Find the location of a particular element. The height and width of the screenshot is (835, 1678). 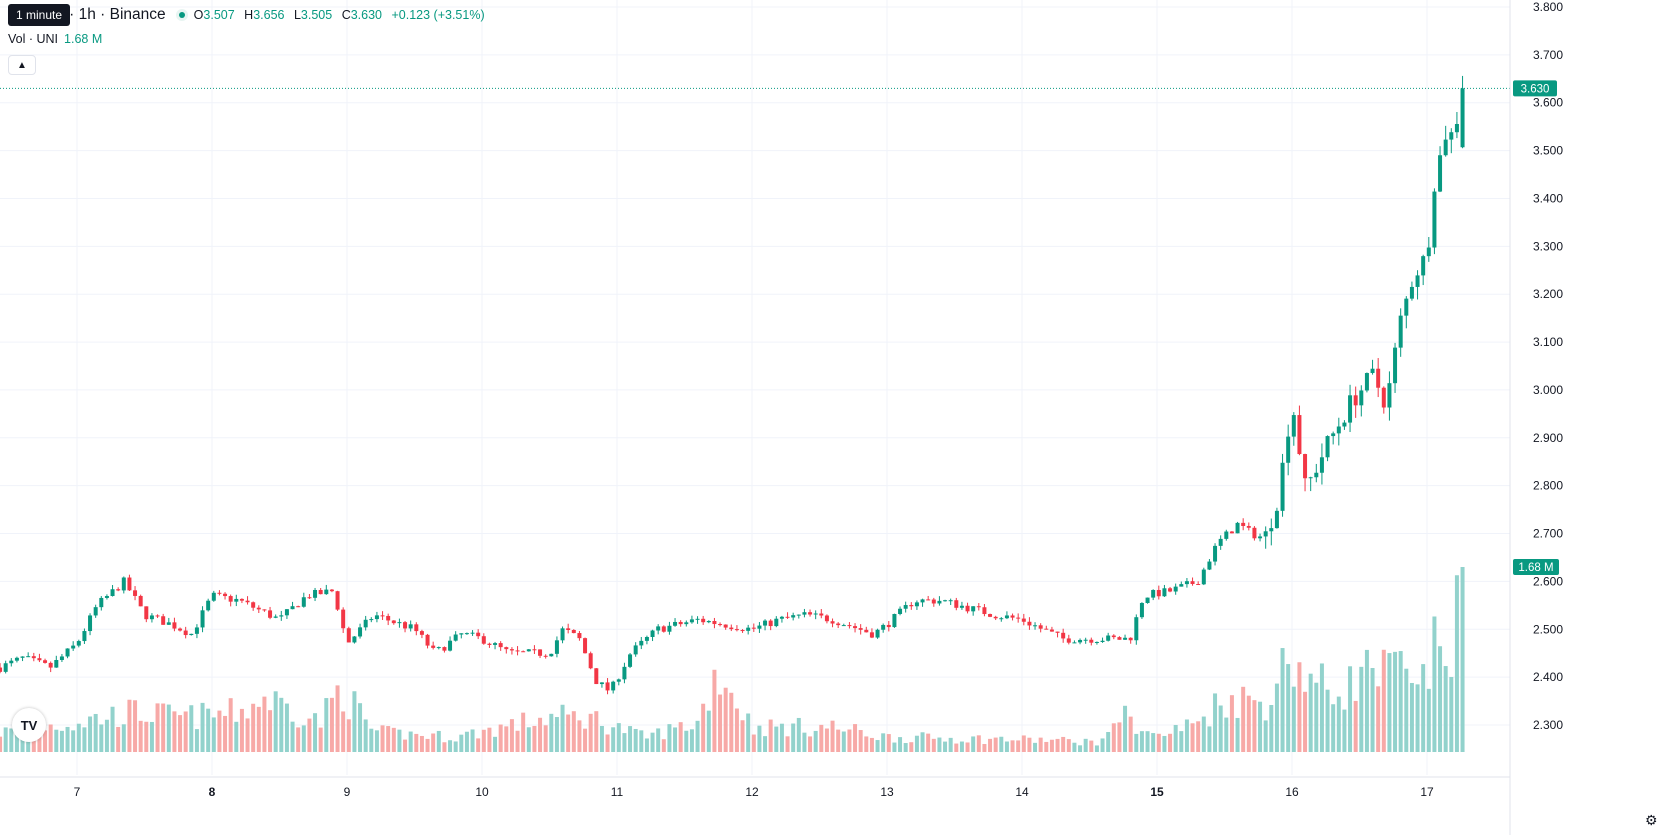

time-axis: 7 8 9 10 11 12 13 14 15 16 17 is located at coordinates (755, 787).